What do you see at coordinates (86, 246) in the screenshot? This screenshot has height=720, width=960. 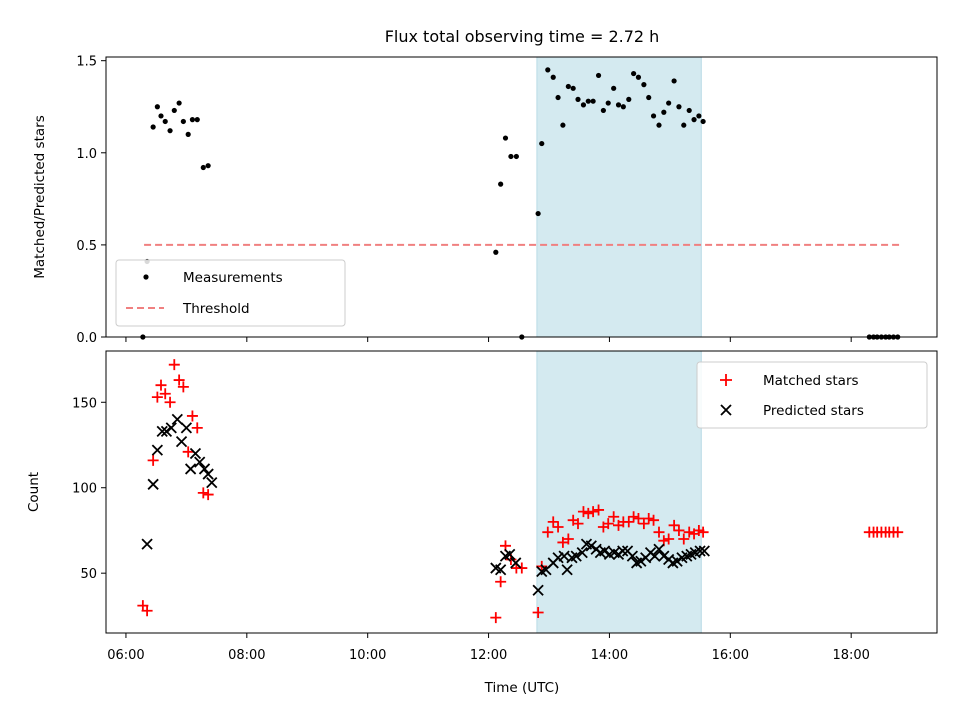 I see `y-tick-label: 0.5` at bounding box center [86, 246].